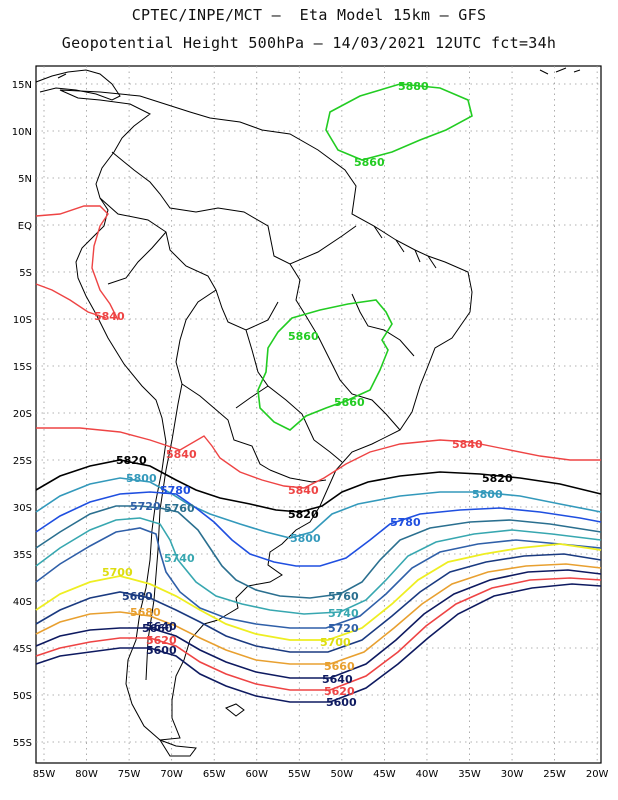 The width and height of the screenshot is (618, 800). Describe the element at coordinates (303, 336) in the screenshot. I see `label-5860-brazil-a: 5860` at that location.